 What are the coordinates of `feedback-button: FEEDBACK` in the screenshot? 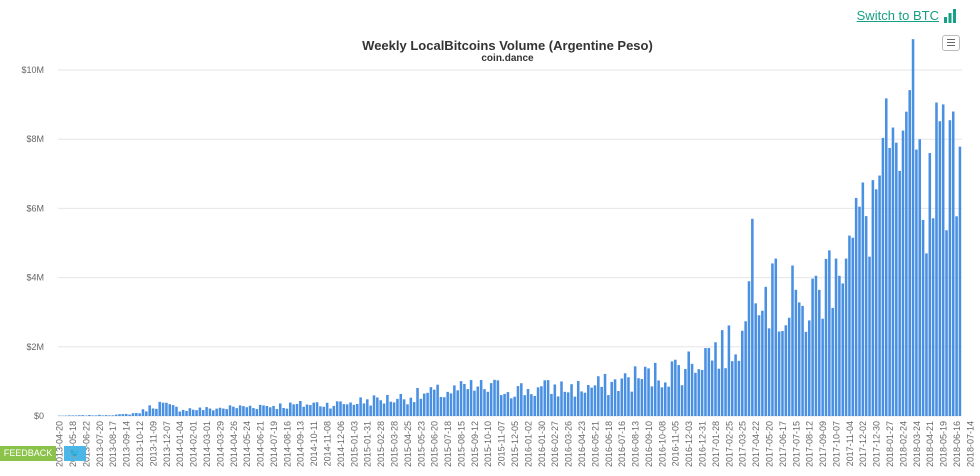 It's located at (28, 453).